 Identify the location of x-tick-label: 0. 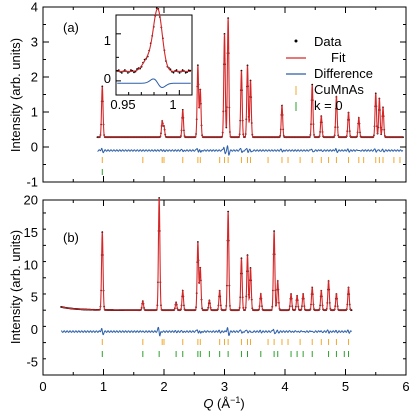
(42, 386).